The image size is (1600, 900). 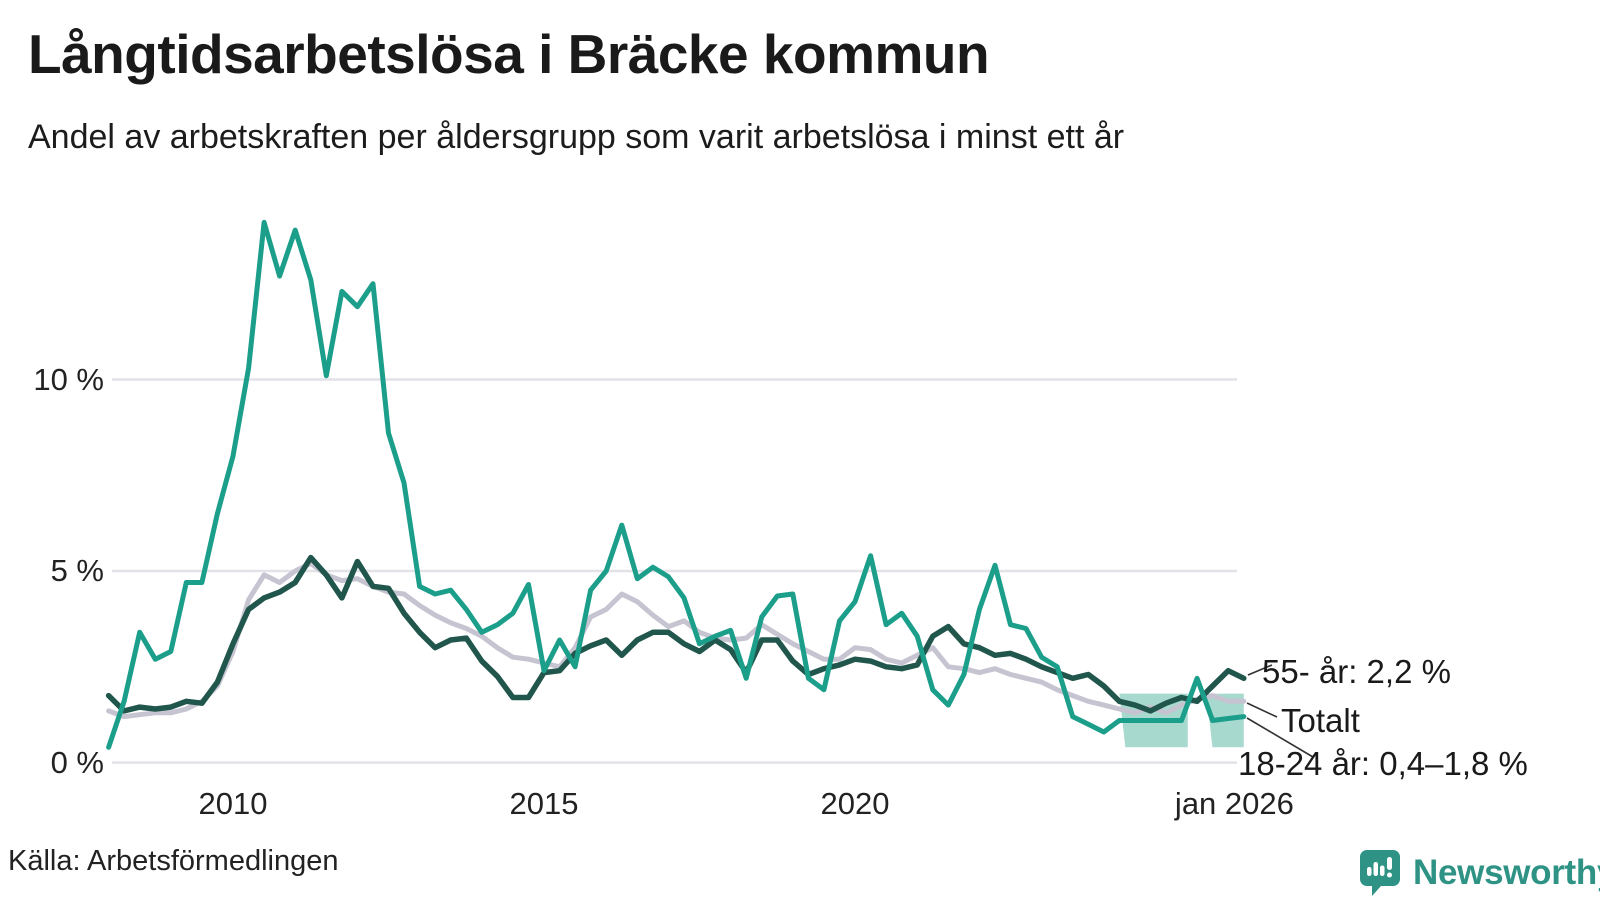 What do you see at coordinates (544, 803) in the screenshot?
I see `x-axis-tick-2015: 2015` at bounding box center [544, 803].